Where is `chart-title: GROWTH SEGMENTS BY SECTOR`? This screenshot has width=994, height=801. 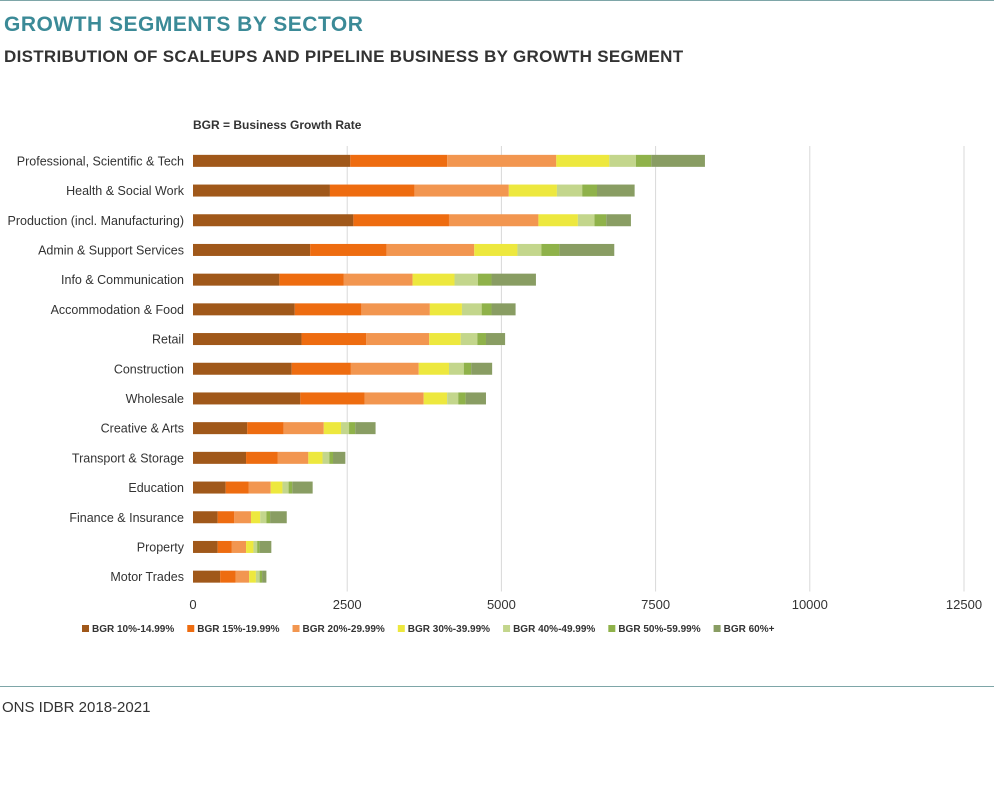
chart-title: GROWTH SEGMENTS BY SECTOR is located at coordinates (184, 24).